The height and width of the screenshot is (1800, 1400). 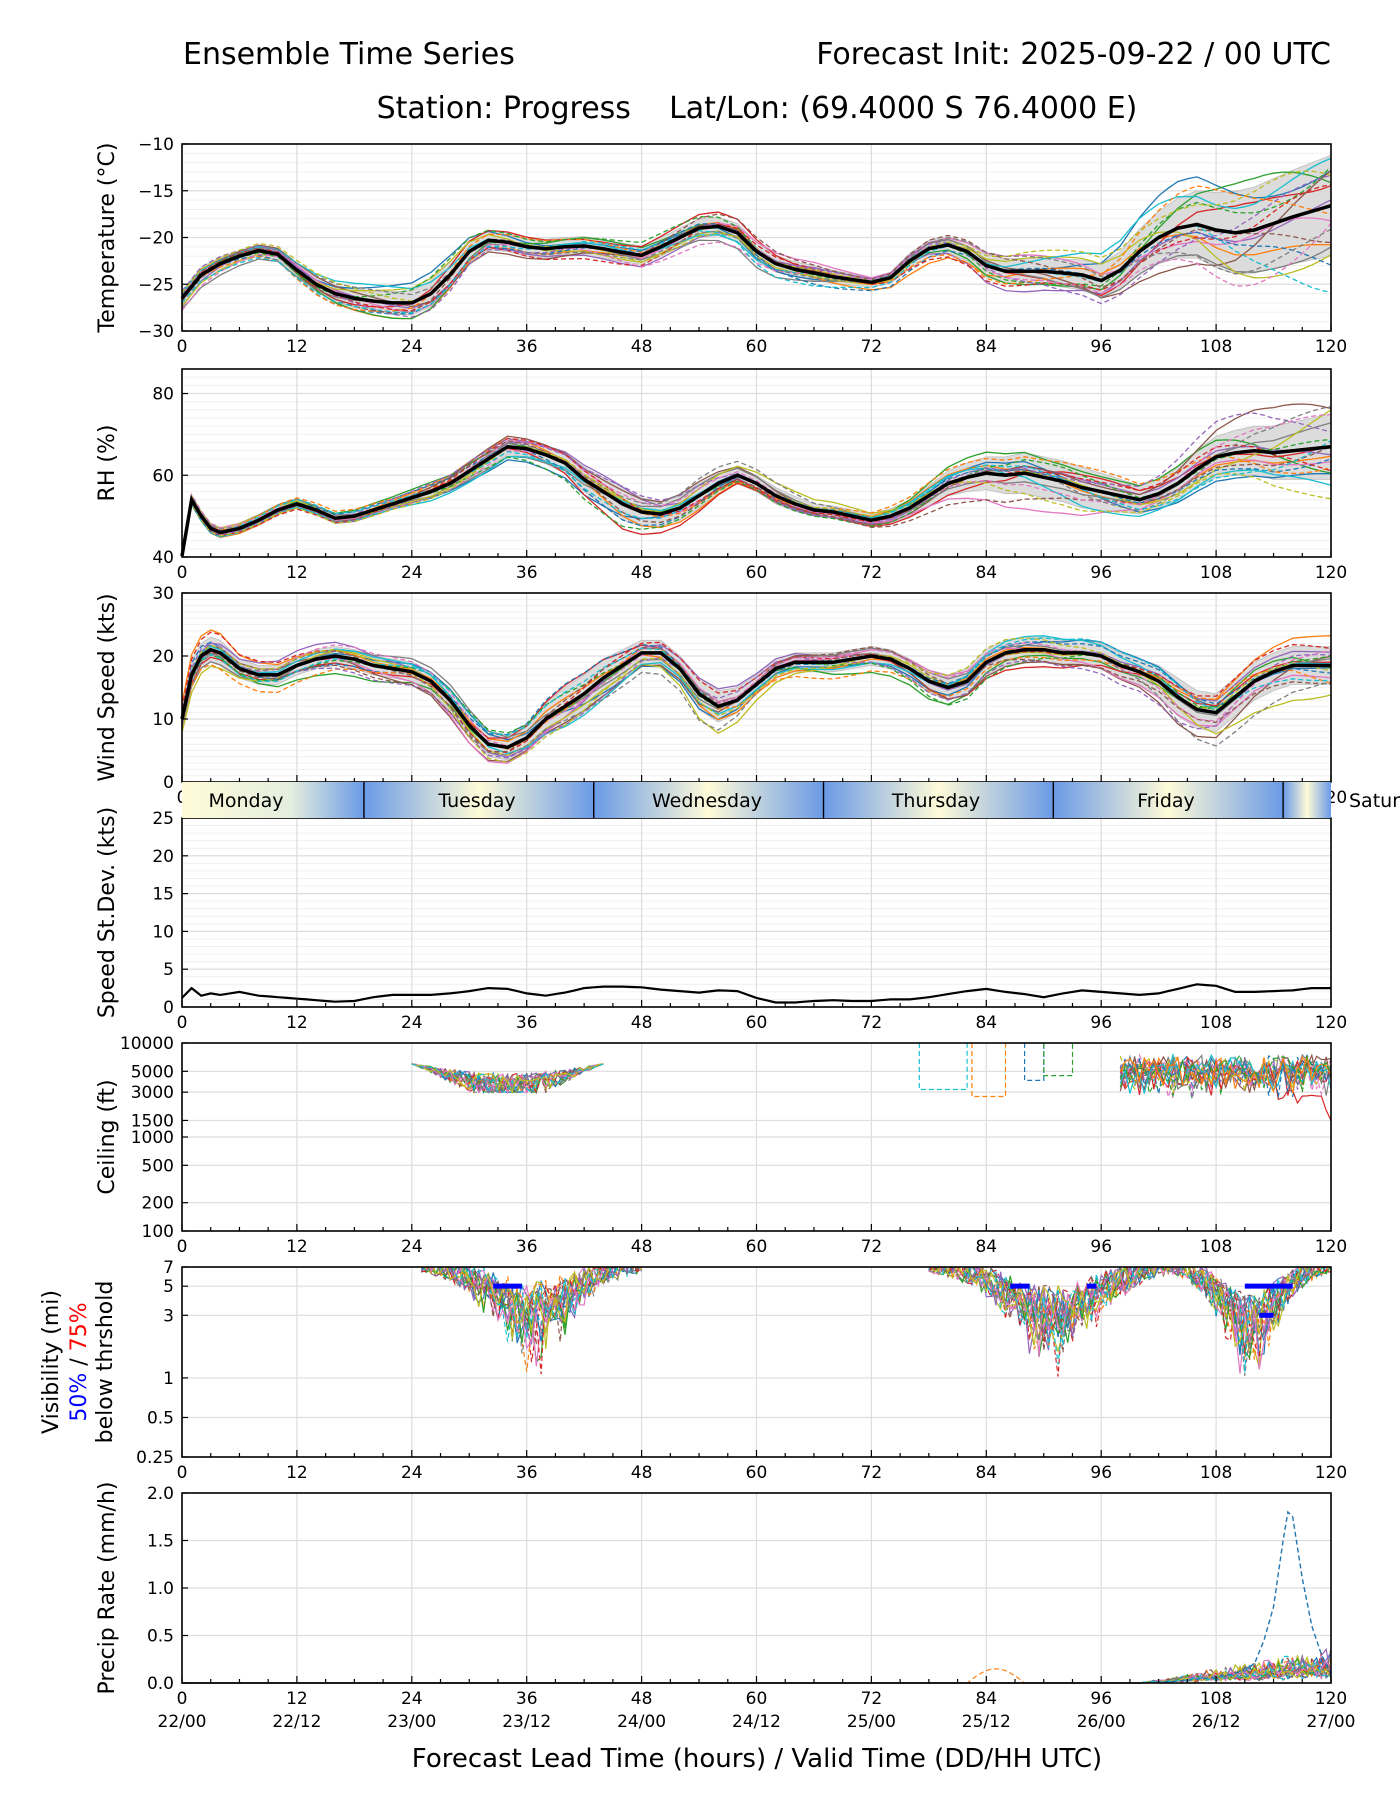 What do you see at coordinates (158, 1204) in the screenshot?
I see `y-tick-label: 200` at bounding box center [158, 1204].